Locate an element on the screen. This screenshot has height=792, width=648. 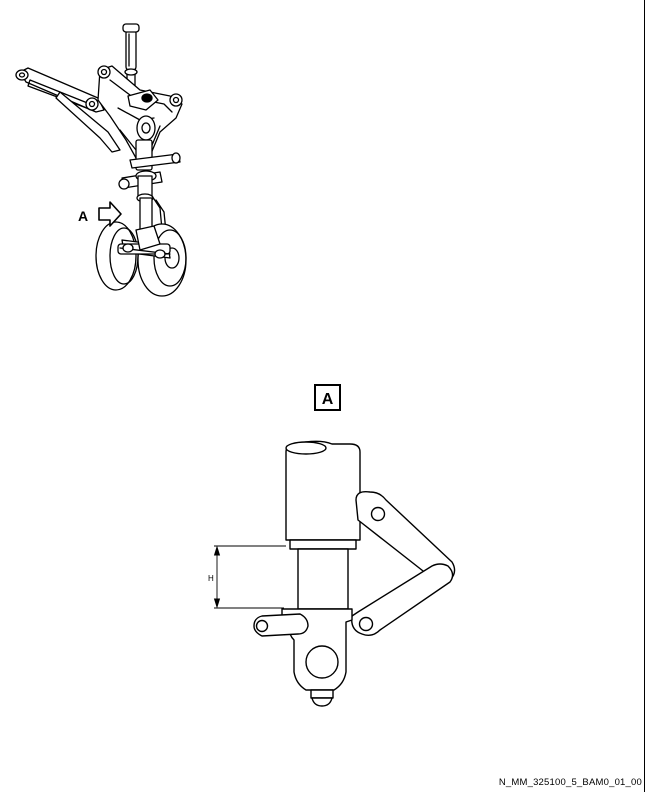
dimension-h is located at coordinates (249, 577).